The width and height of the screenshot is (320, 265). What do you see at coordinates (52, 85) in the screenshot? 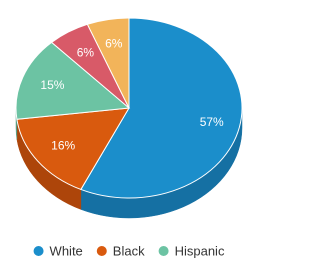
I see `data-label: 15%` at bounding box center [52, 85].